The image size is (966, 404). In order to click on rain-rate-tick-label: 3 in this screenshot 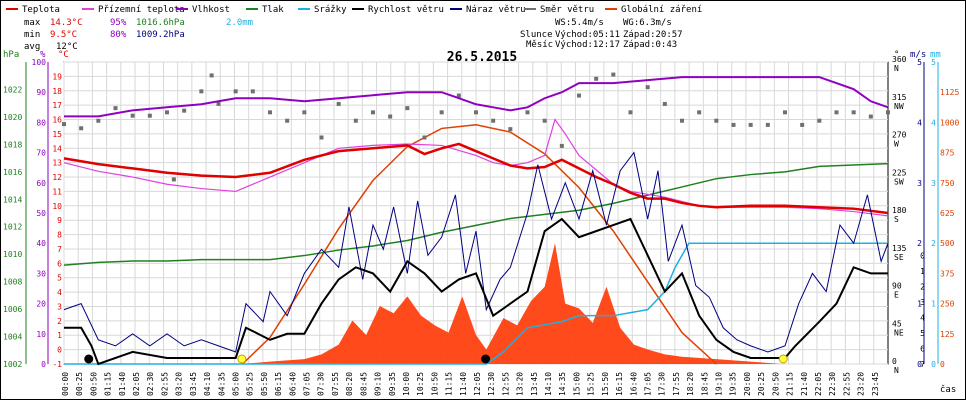, I will do `click(922, 302)`.